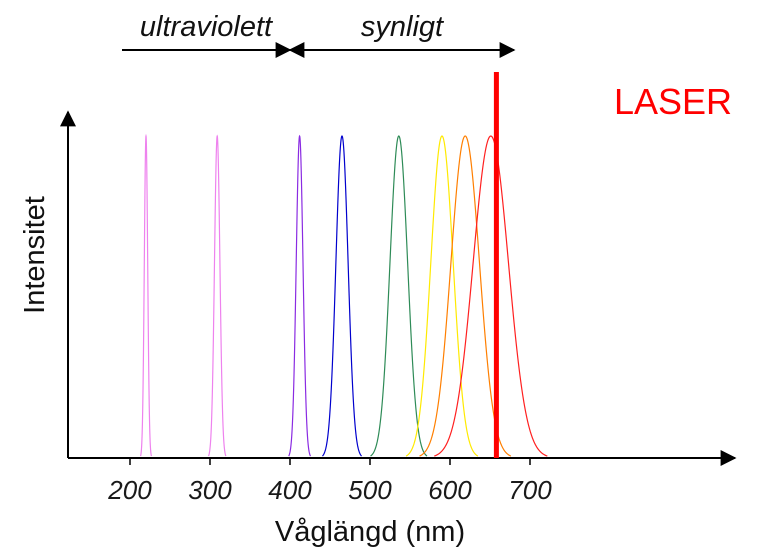  Describe the element at coordinates (403, 27) in the screenshot. I see `range-label: synligt` at that location.